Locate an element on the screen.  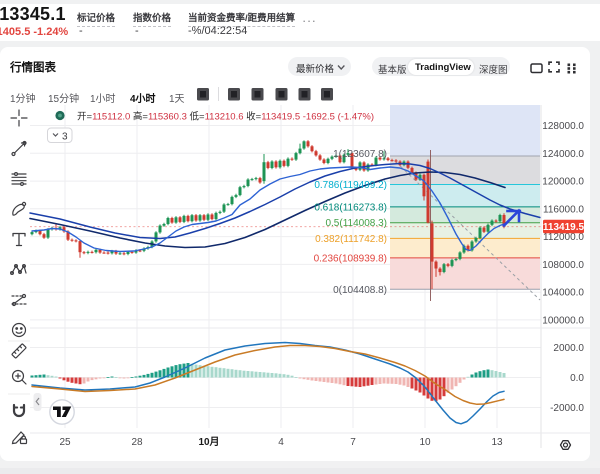
svg-text: 2000.0 is located at coordinates (568, 348).